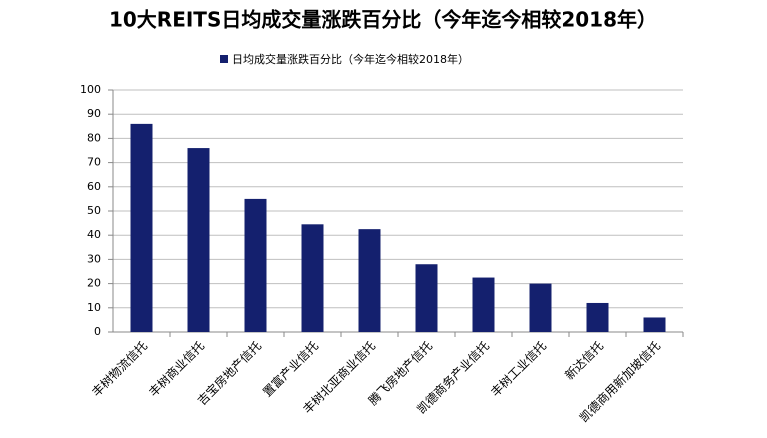 This screenshot has width=767, height=438. I want to click on legend-swatch, so click(224, 59).